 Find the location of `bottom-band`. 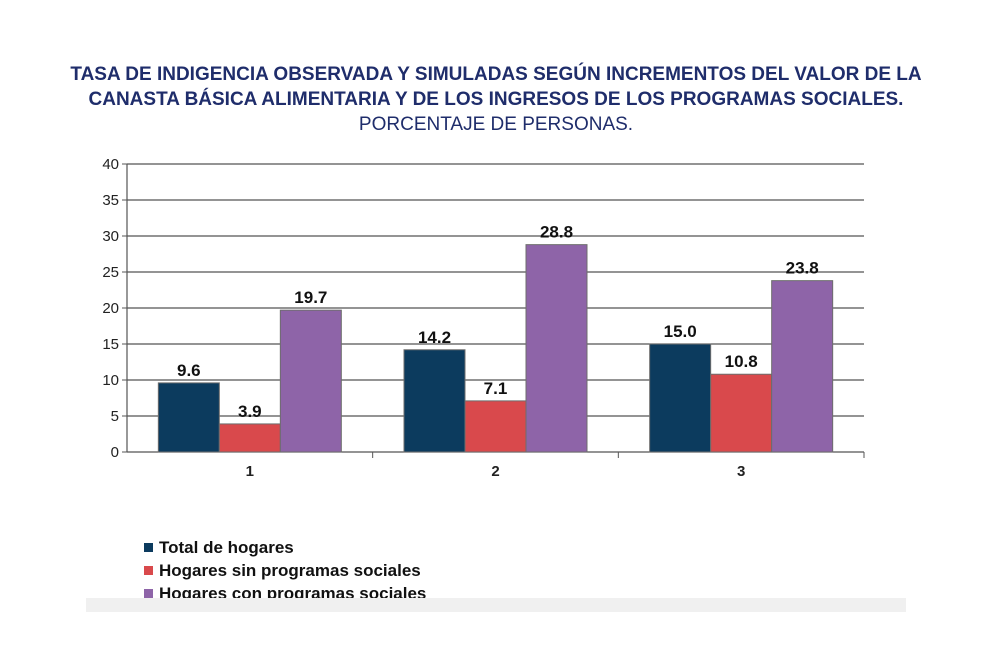

bottom-band is located at coordinates (496, 605).